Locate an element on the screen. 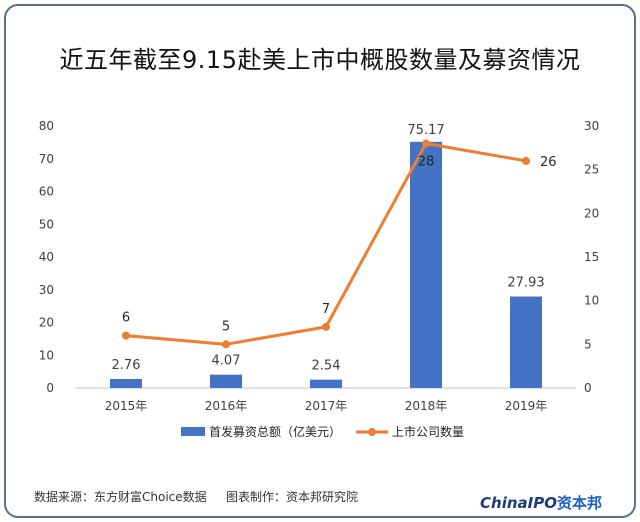 This screenshot has height=522, width=640. data-source-note: 数据来源：东方财富Choice数据 is located at coordinates (120, 497).